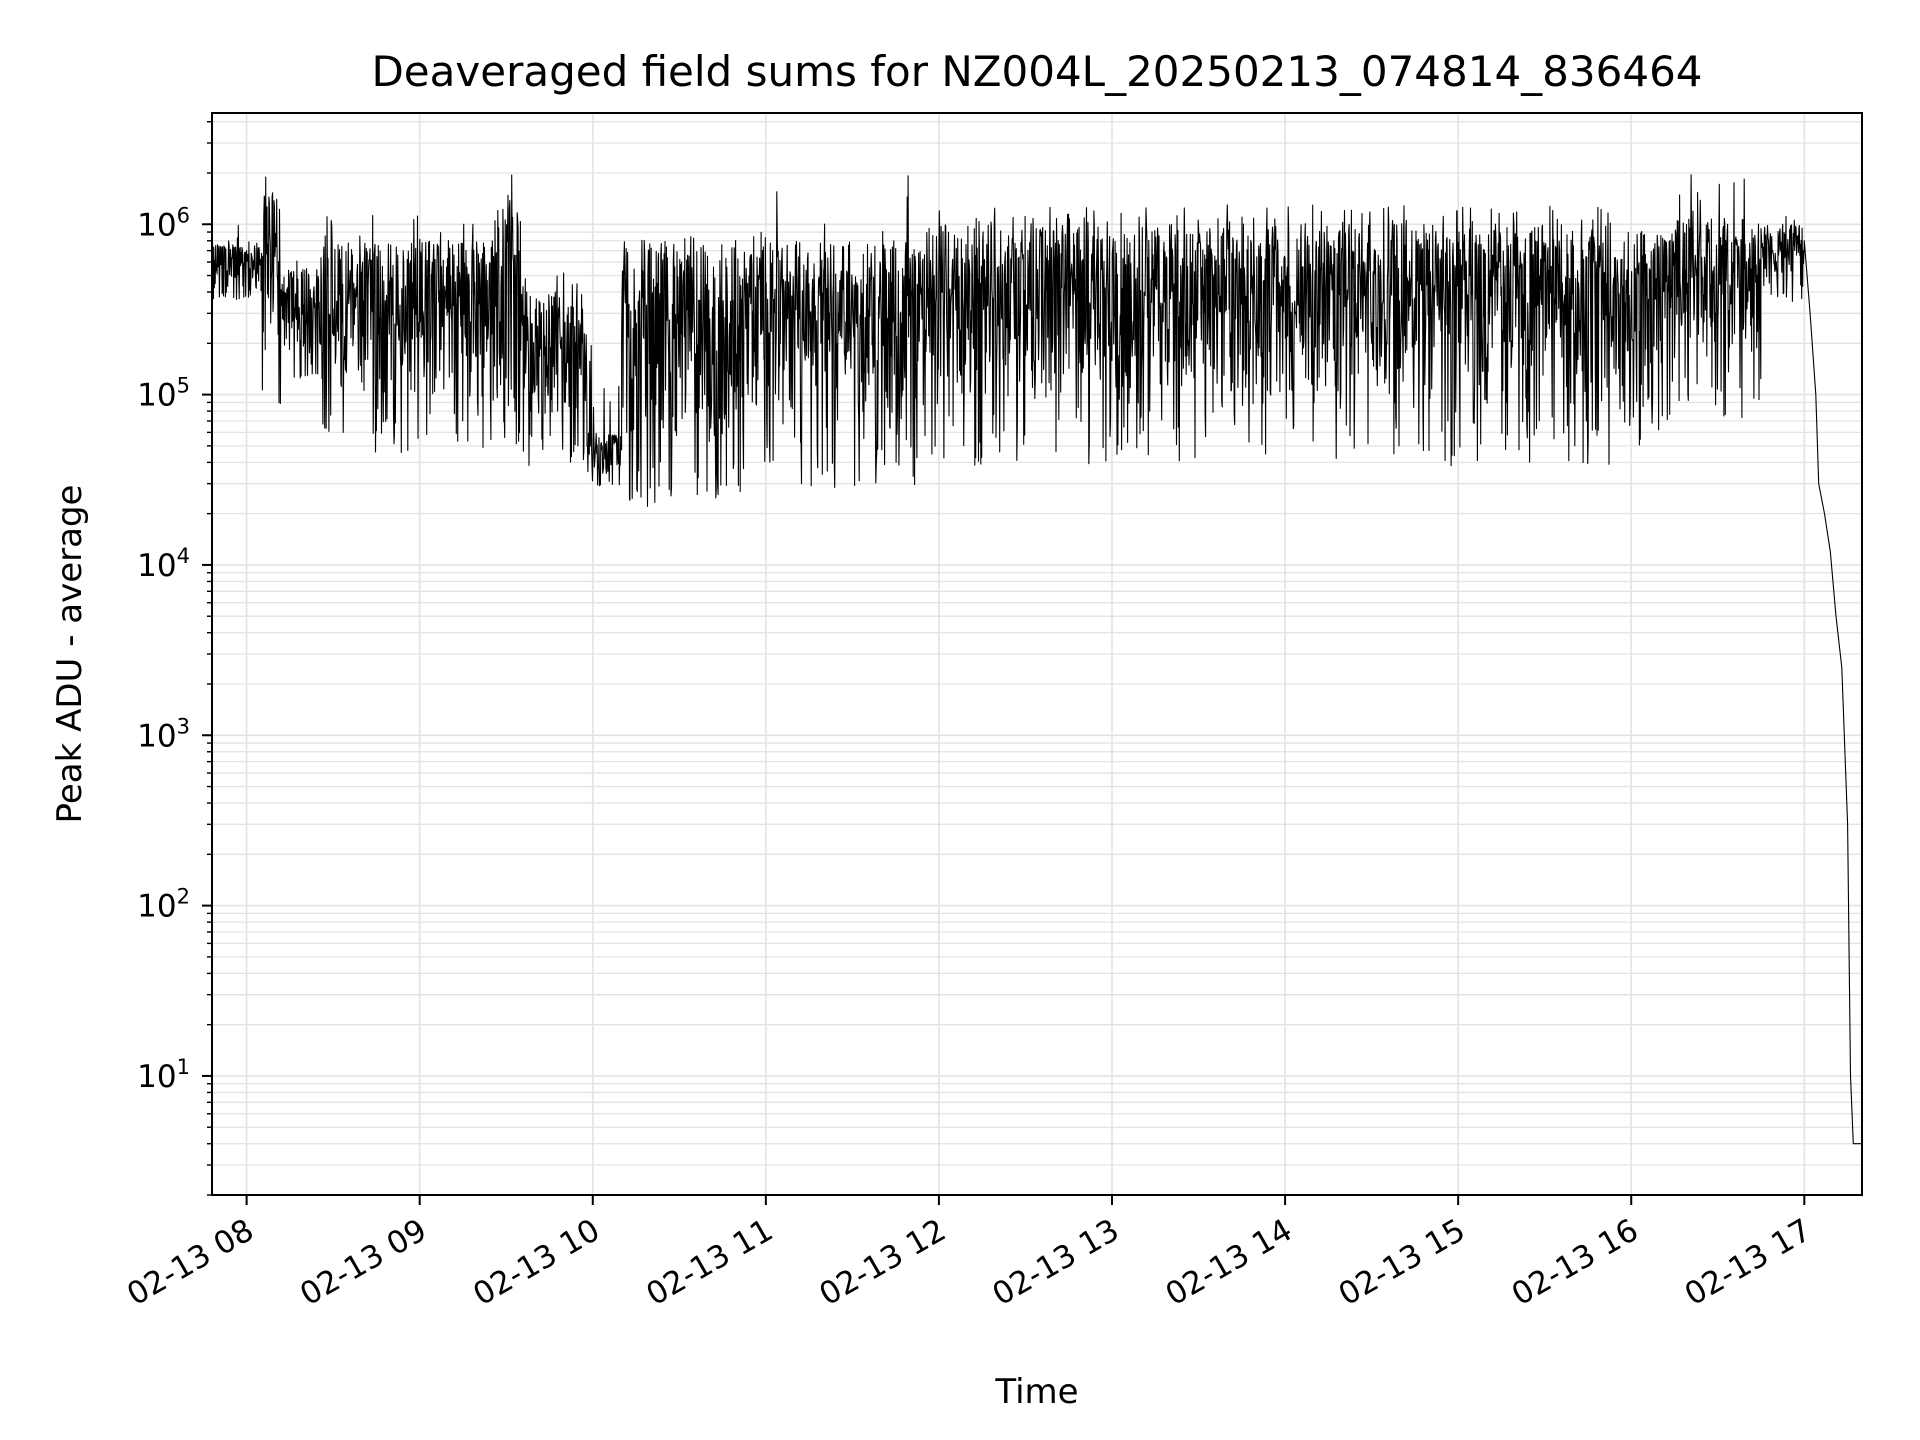  What do you see at coordinates (163, 223) in the screenshot?
I see `y-tick-label: 106` at bounding box center [163, 223].